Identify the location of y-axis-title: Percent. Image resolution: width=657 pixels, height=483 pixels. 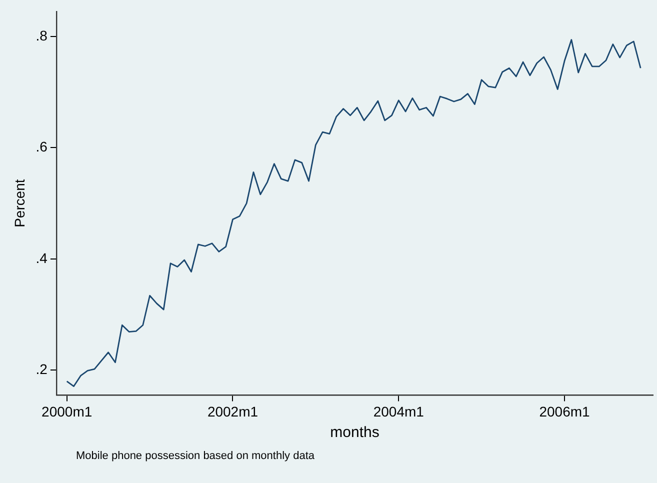
(19, 203).